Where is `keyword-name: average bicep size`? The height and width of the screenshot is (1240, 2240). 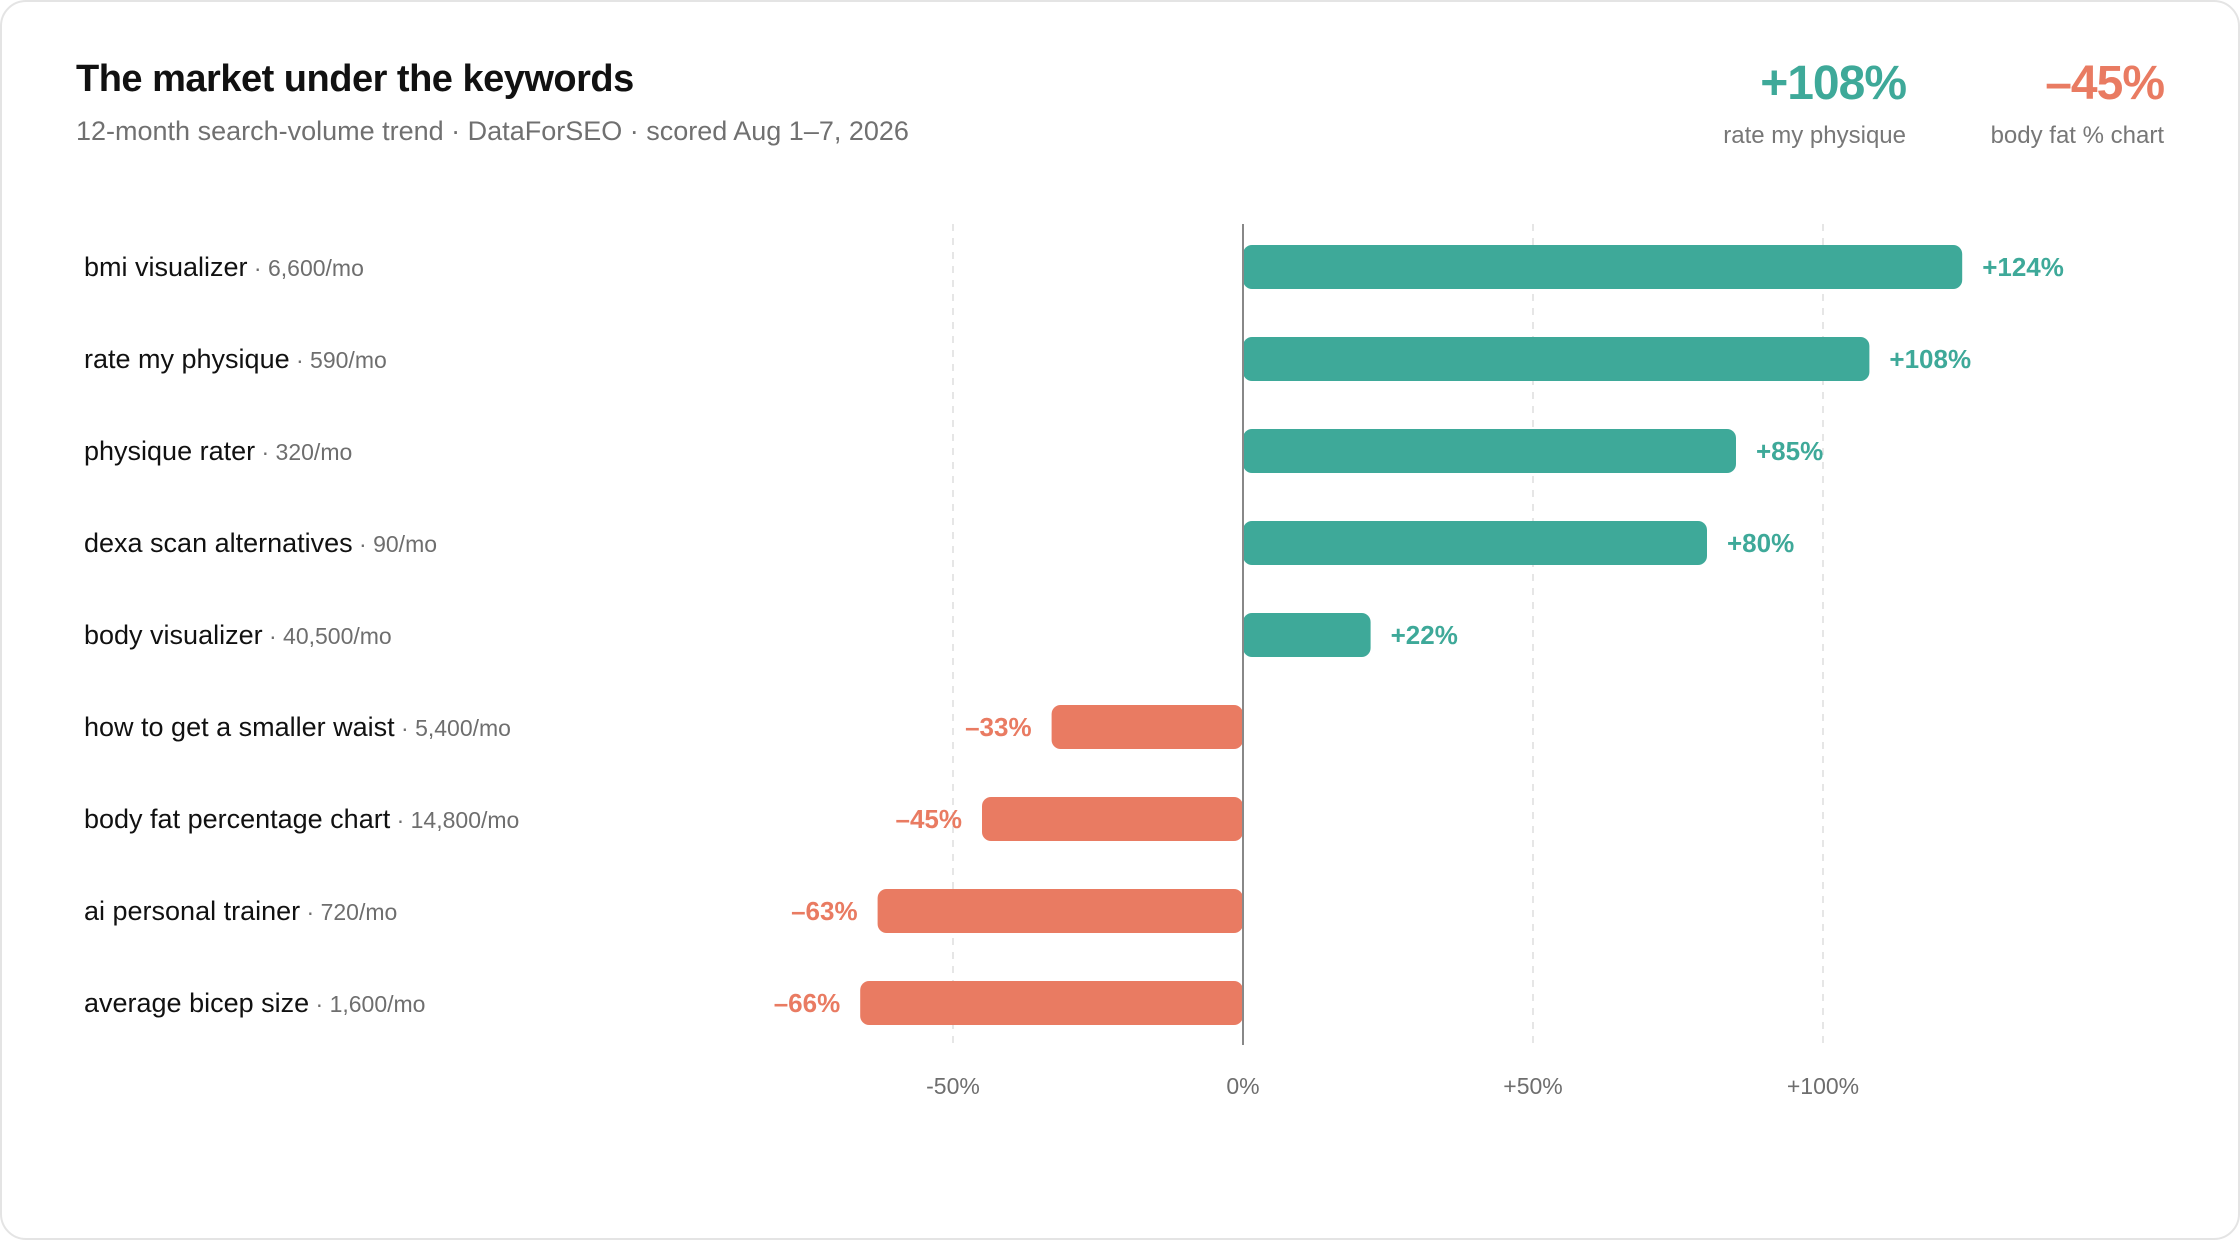 keyword-name: average bicep size is located at coordinates (196, 1003).